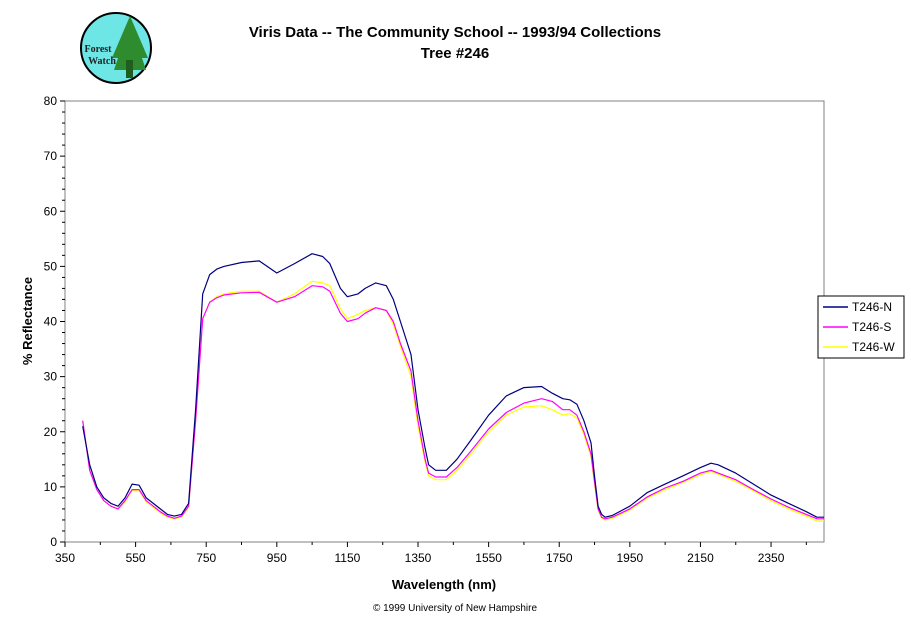 This screenshot has width=911, height=623. I want to click on y-tick-label: 60, so click(51, 211).